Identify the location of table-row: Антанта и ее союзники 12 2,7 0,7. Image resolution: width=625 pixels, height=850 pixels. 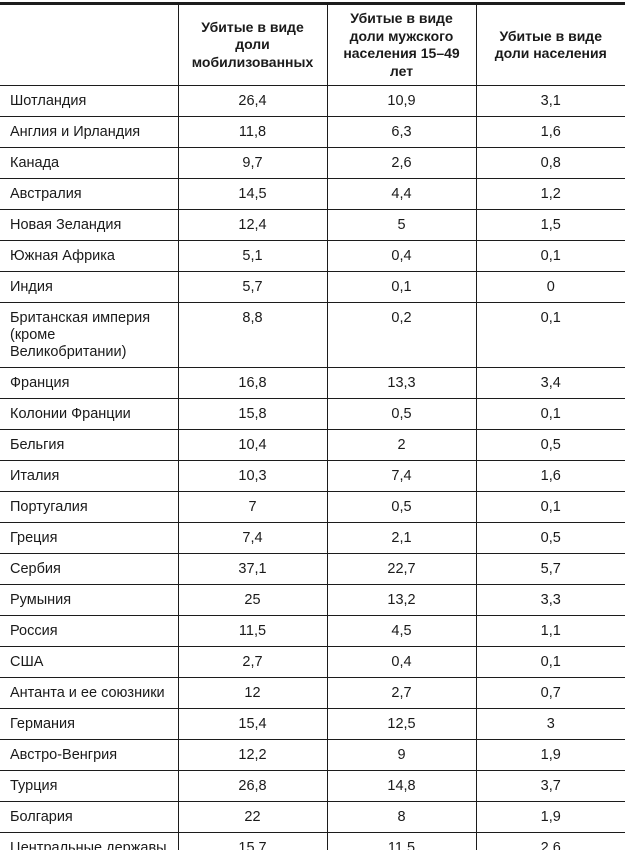
(312, 693).